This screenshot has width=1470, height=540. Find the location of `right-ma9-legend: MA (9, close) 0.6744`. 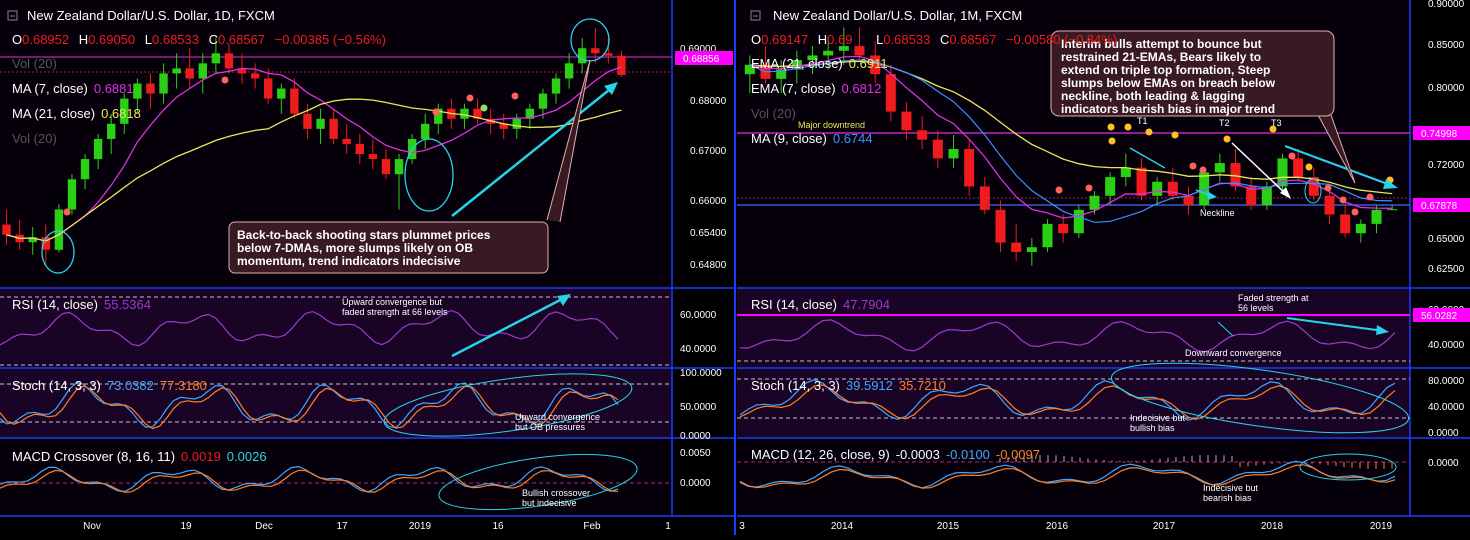

right-ma9-legend: MA (9, close) 0.6744 is located at coordinates (812, 138).